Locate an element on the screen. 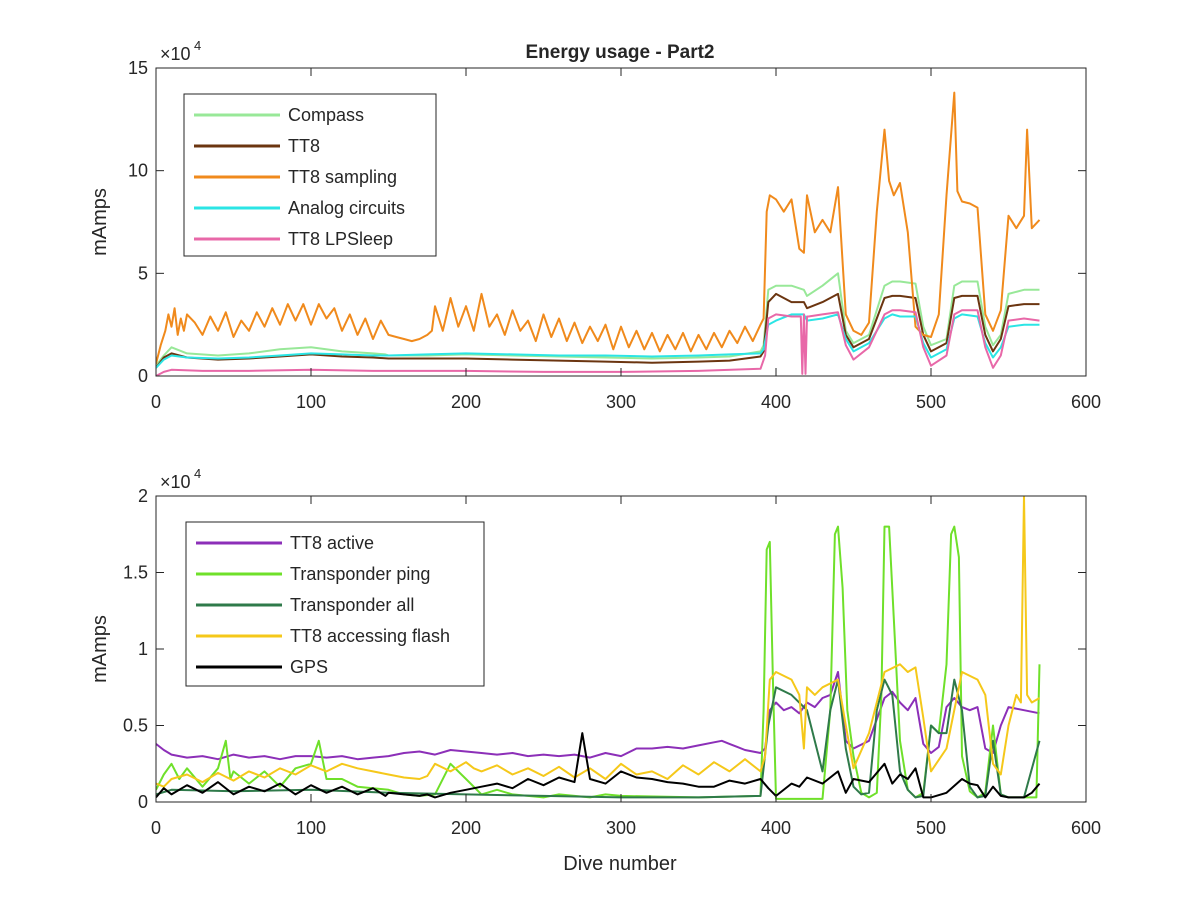 This screenshot has width=1200, height=900. chart-top-ylabel: mAmps is located at coordinates (100, 222).